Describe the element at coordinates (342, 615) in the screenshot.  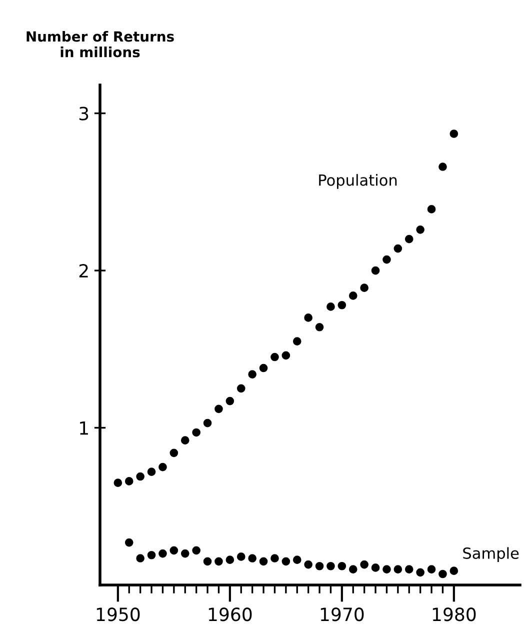
I see `x-tick-label: 1970` at that location.